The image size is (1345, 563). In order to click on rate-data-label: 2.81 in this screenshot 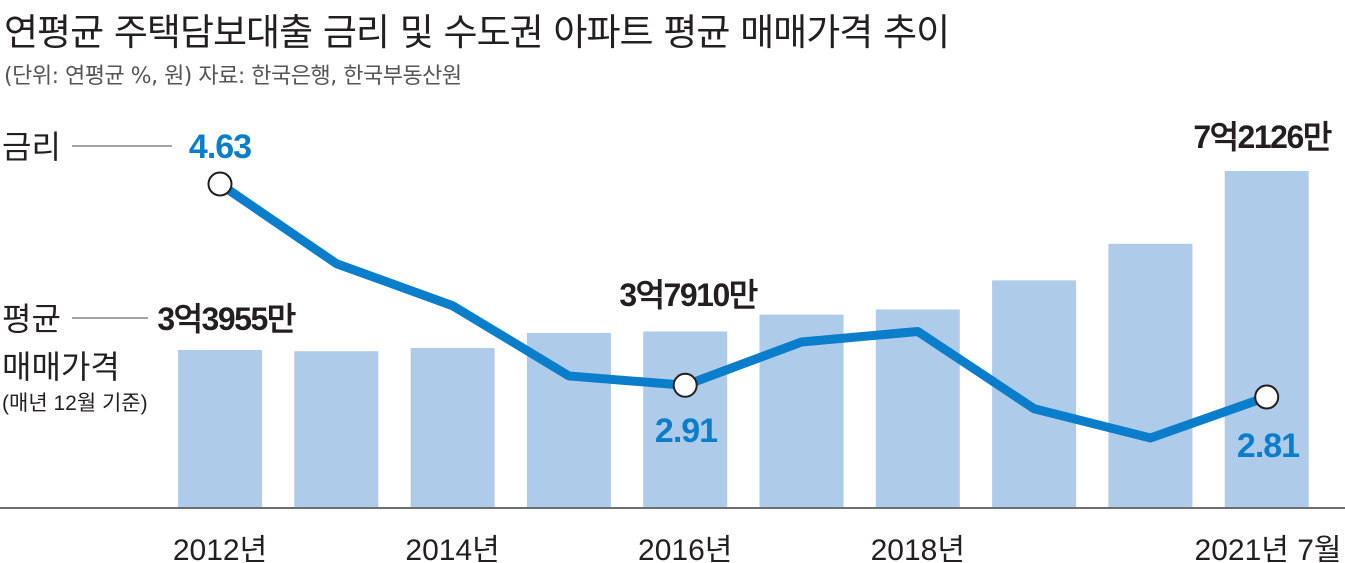, I will do `click(1268, 446)`.